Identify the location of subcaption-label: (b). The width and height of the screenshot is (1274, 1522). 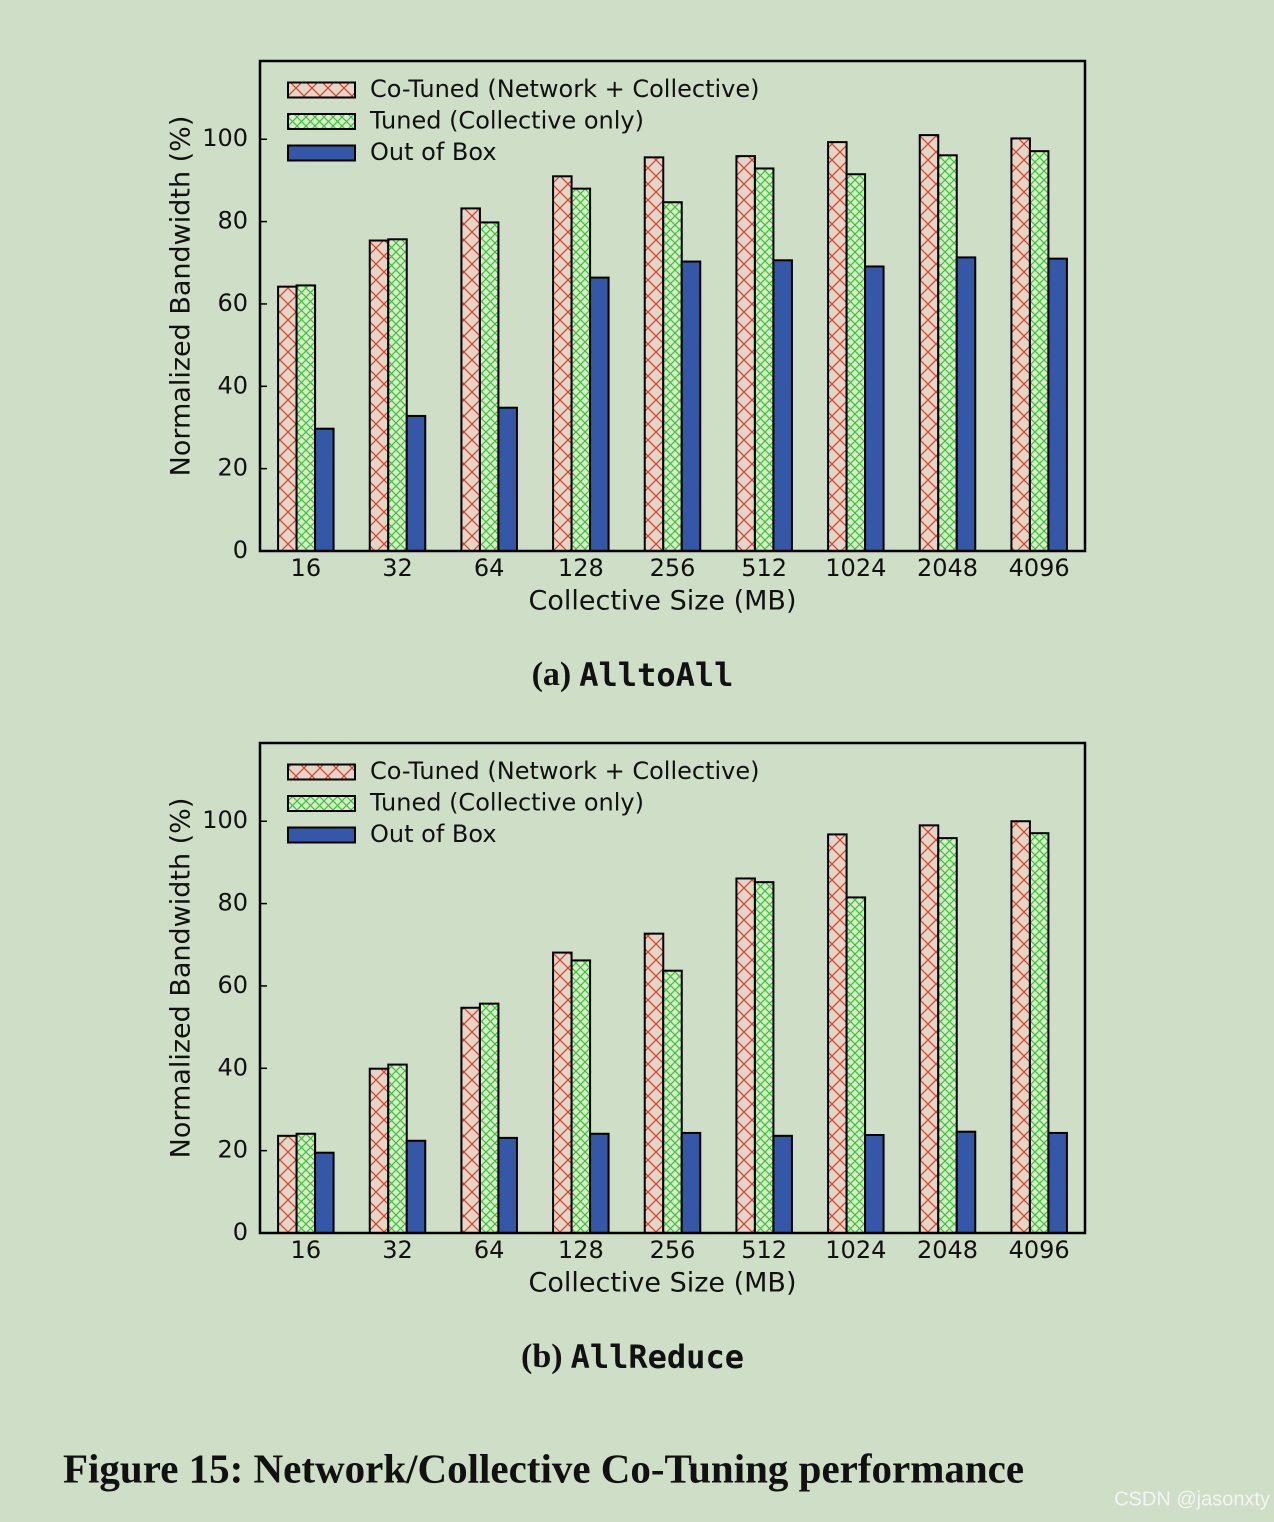
(542, 1356).